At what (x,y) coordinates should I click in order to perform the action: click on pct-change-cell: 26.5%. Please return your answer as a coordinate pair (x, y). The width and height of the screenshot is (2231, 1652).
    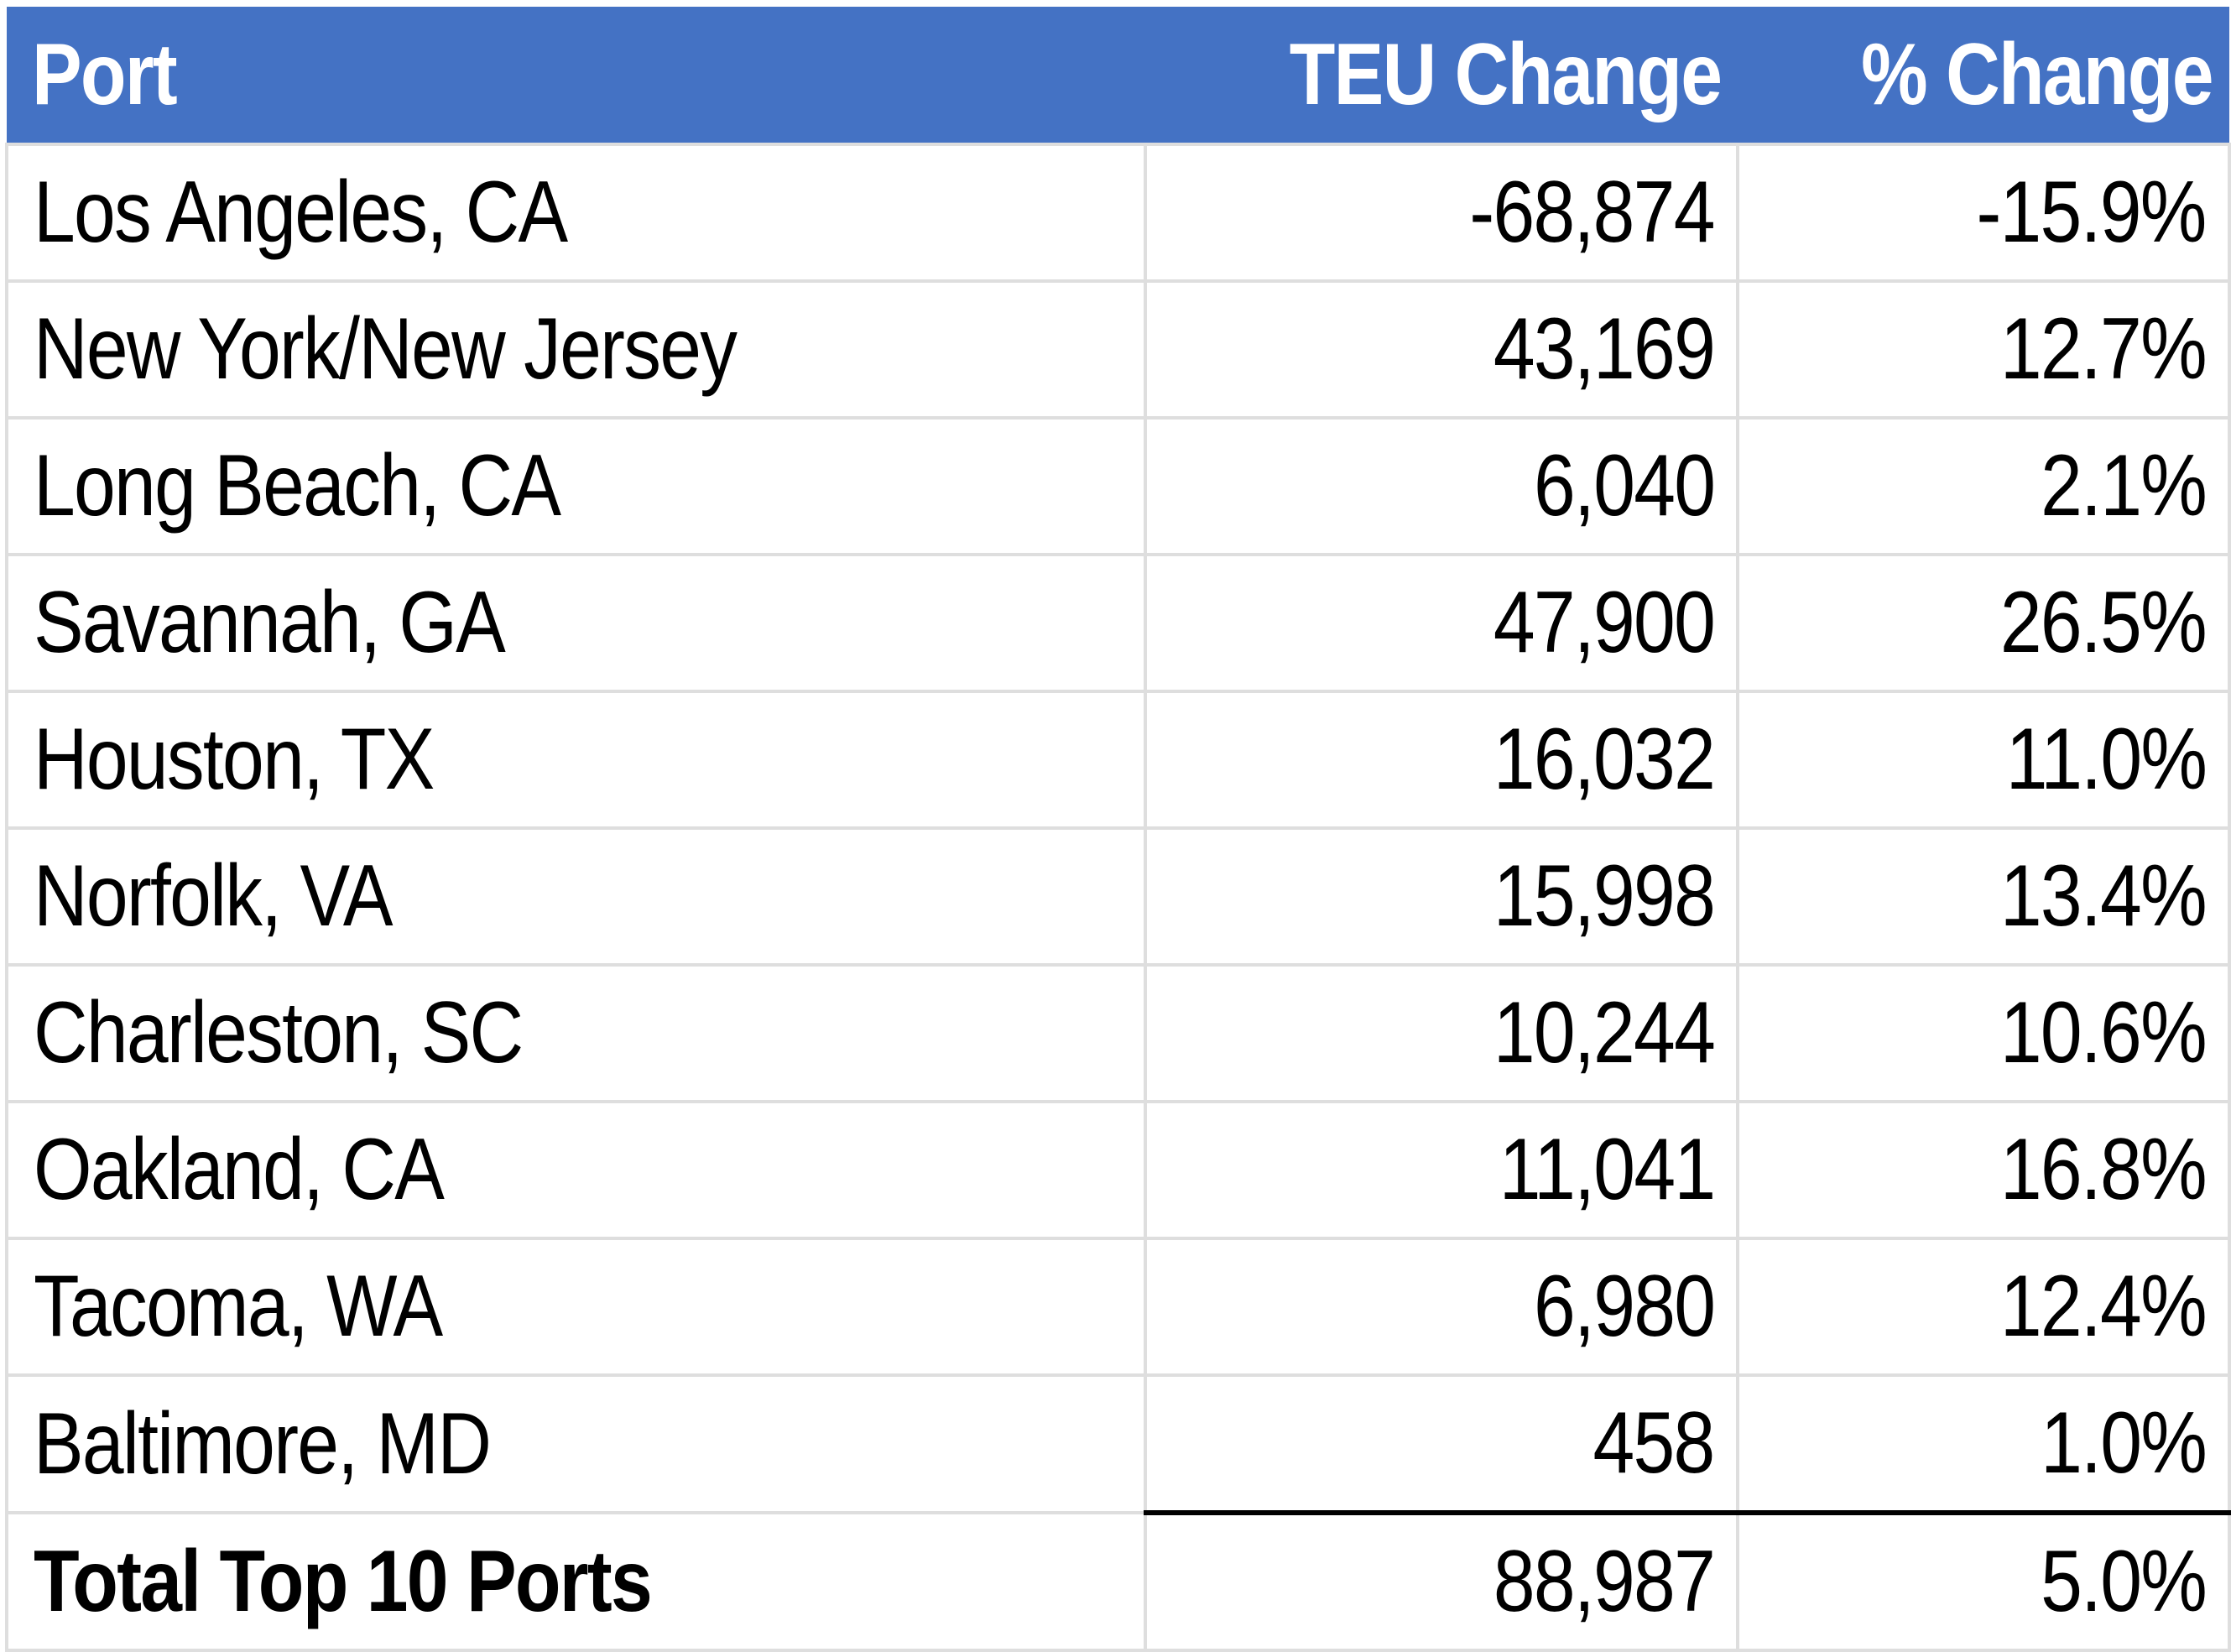
    Looking at the image, I should click on (1983, 623).